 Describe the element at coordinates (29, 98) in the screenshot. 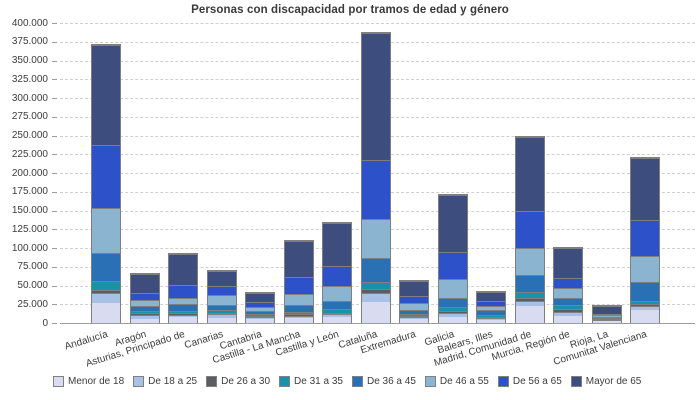

I see `y-axis-label: 300.000` at that location.